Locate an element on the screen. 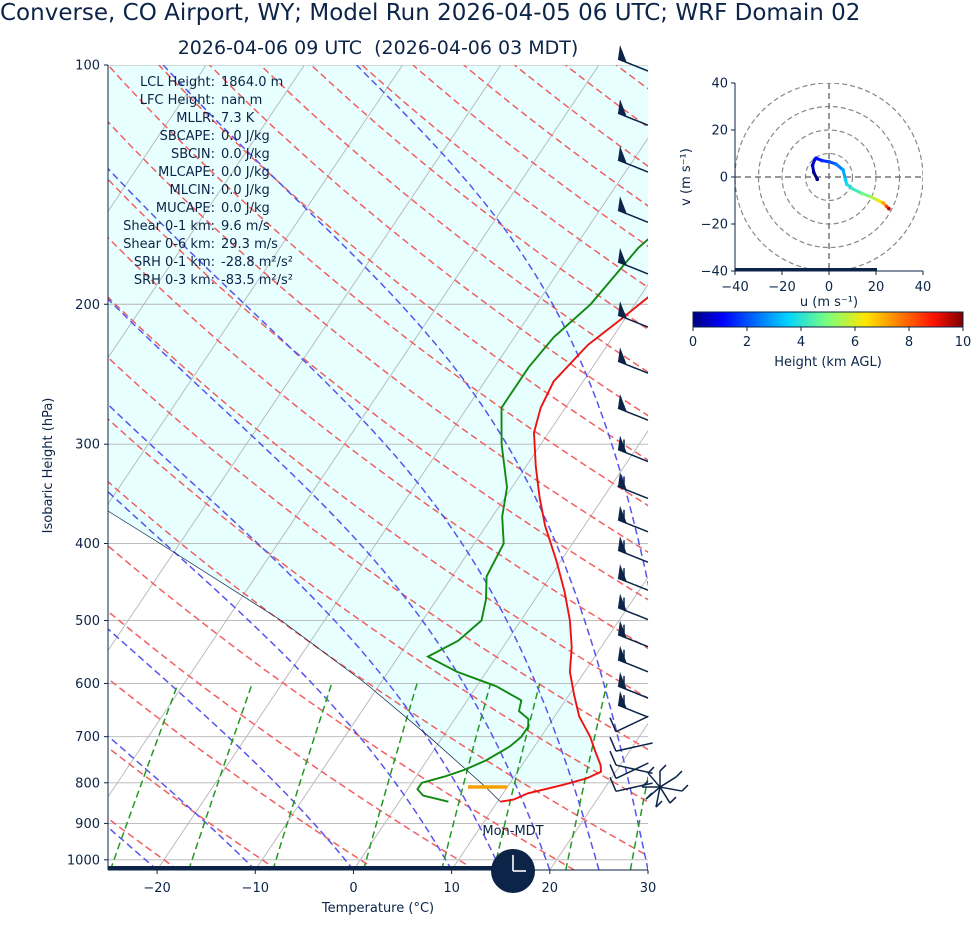  hodograph-y-label: v (m s⁻¹) is located at coordinates (686, 177).